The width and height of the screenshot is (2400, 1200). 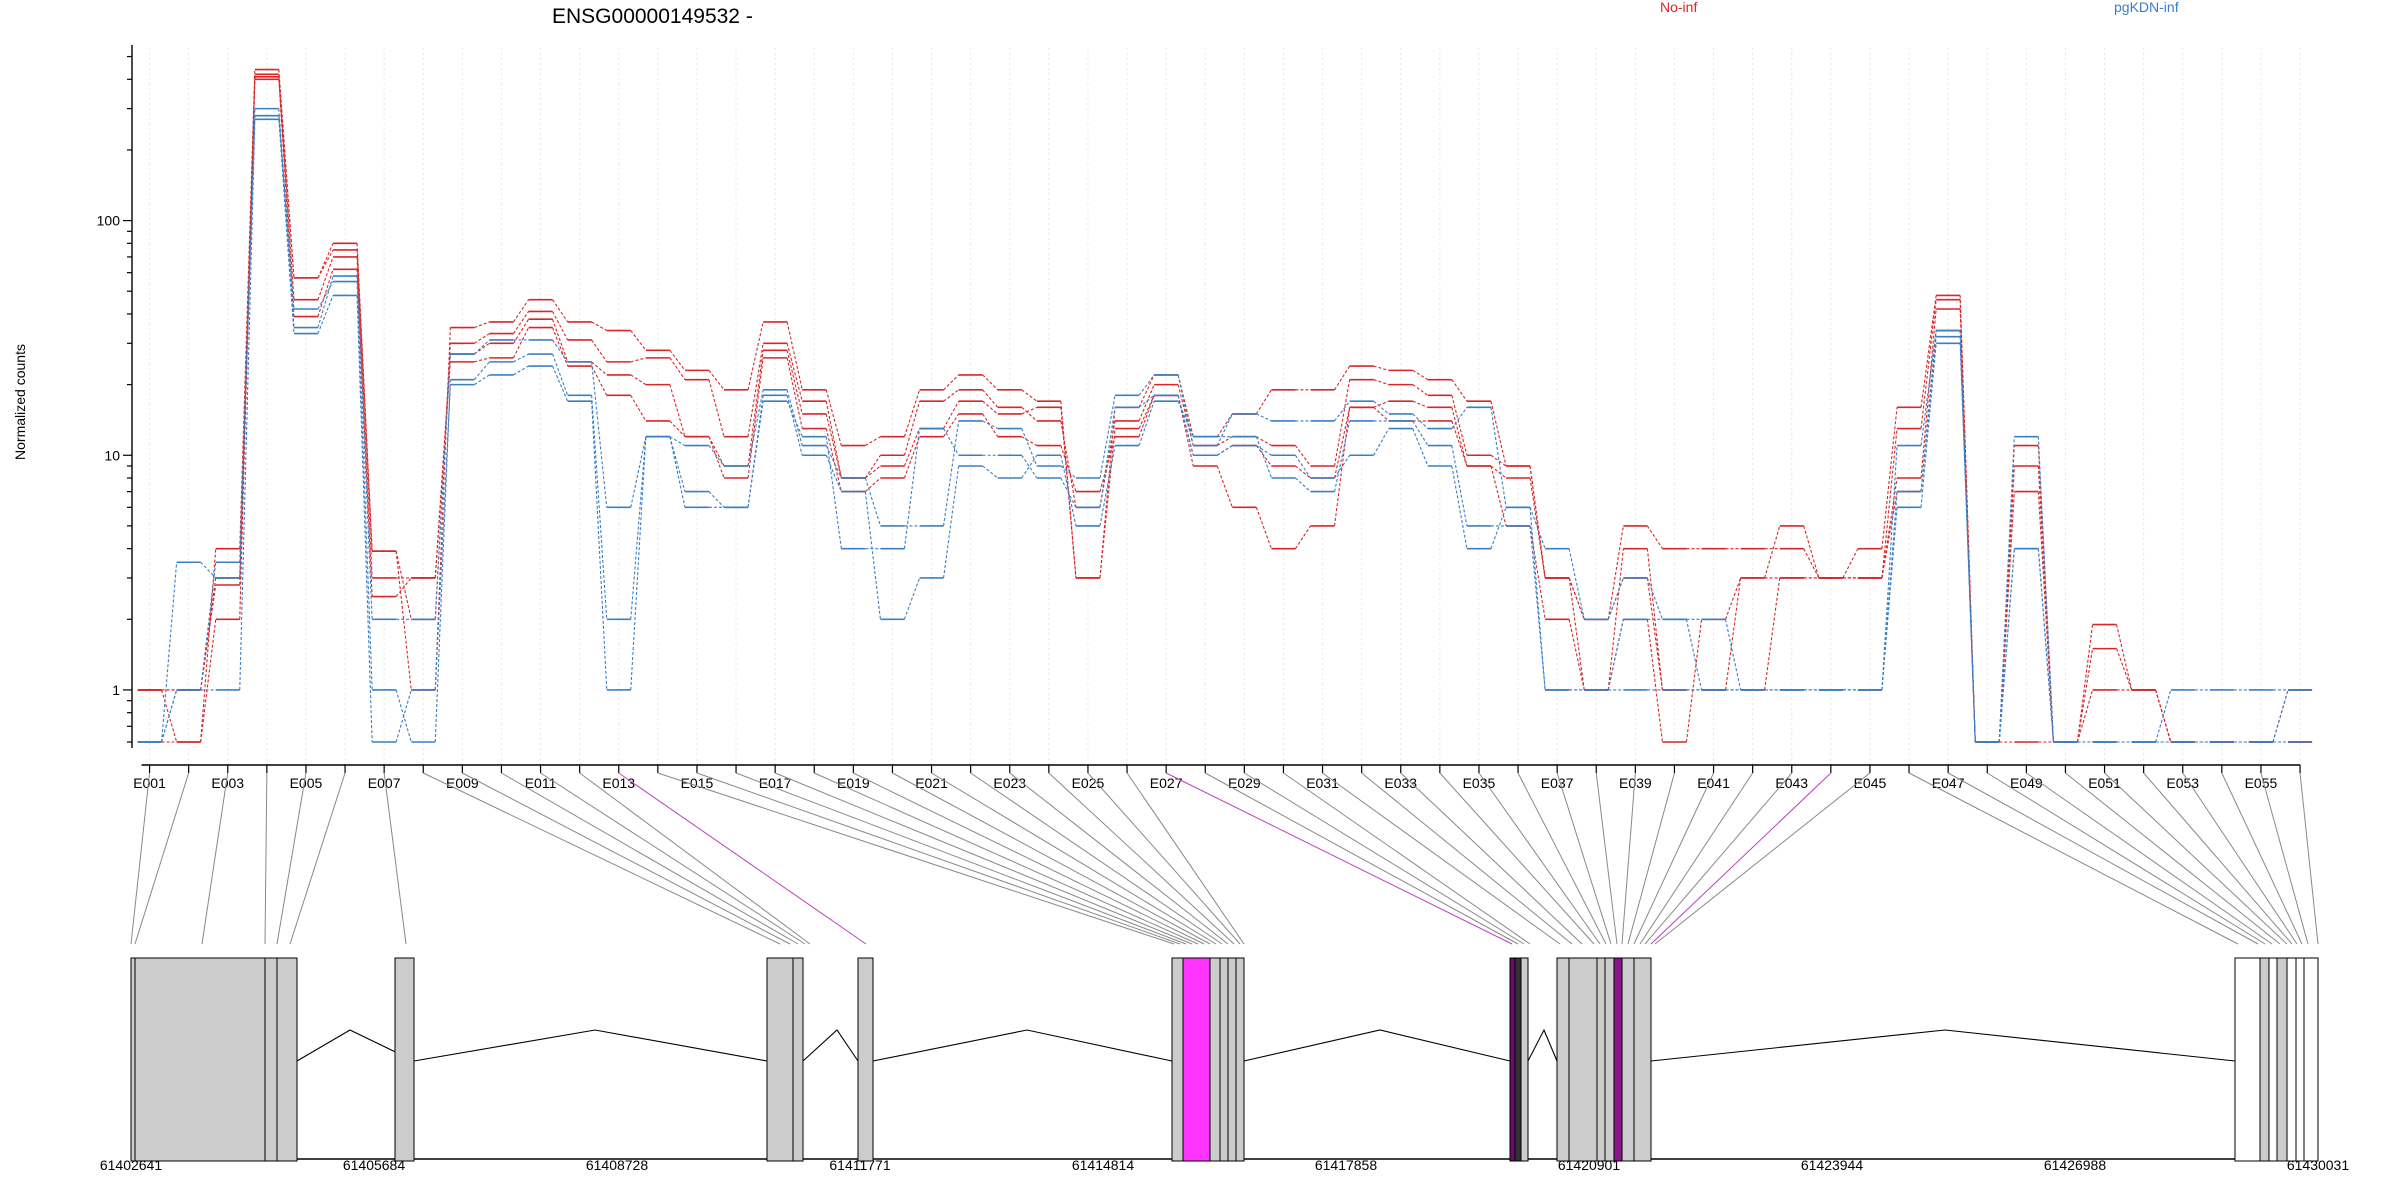 I want to click on exon-tick-label: E035, so click(x=1479, y=783).